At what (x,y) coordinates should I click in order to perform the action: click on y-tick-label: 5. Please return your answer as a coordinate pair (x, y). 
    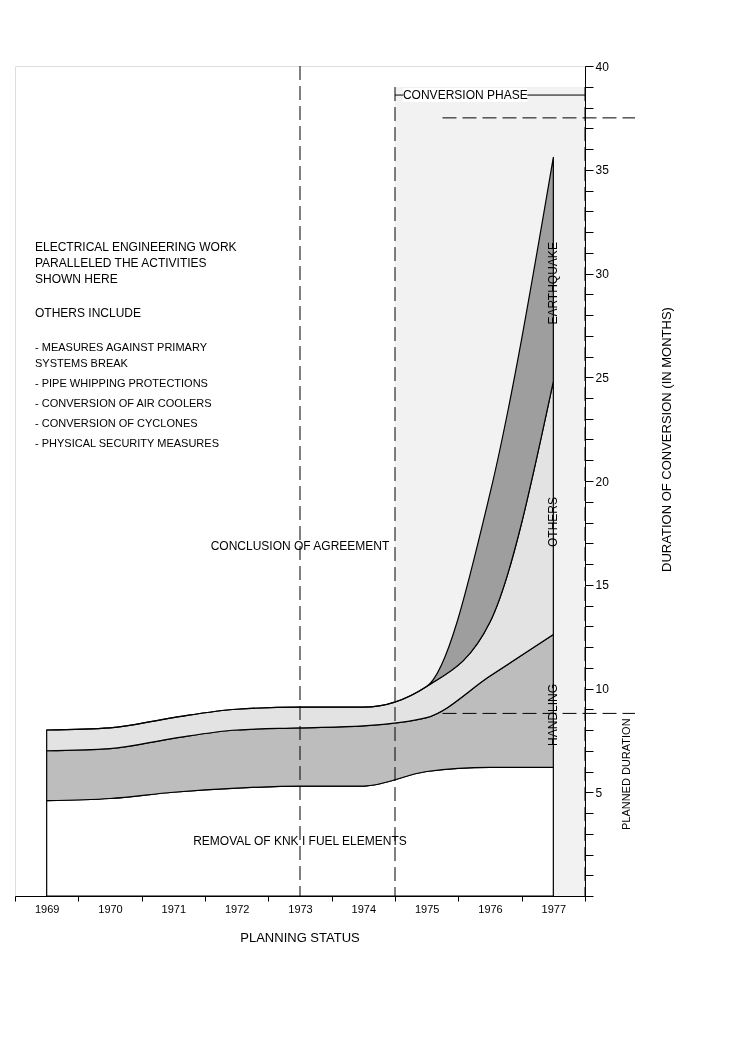
    Looking at the image, I should click on (599, 792).